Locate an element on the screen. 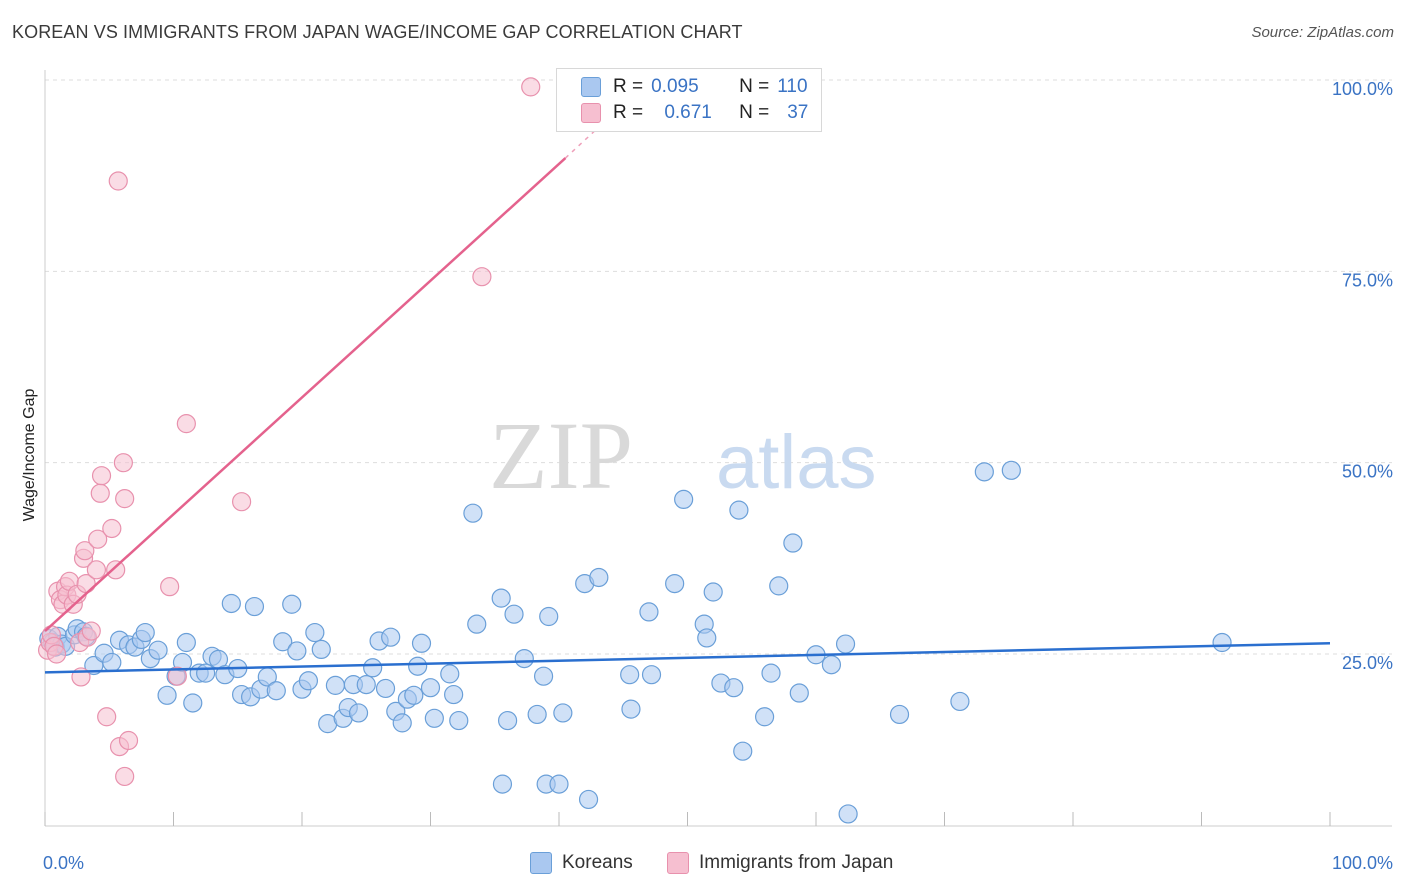 The image size is (1406, 892). correlation-legend: R = 0.095 N = 110 R = 0.671 N = 37 is located at coordinates (689, 100).